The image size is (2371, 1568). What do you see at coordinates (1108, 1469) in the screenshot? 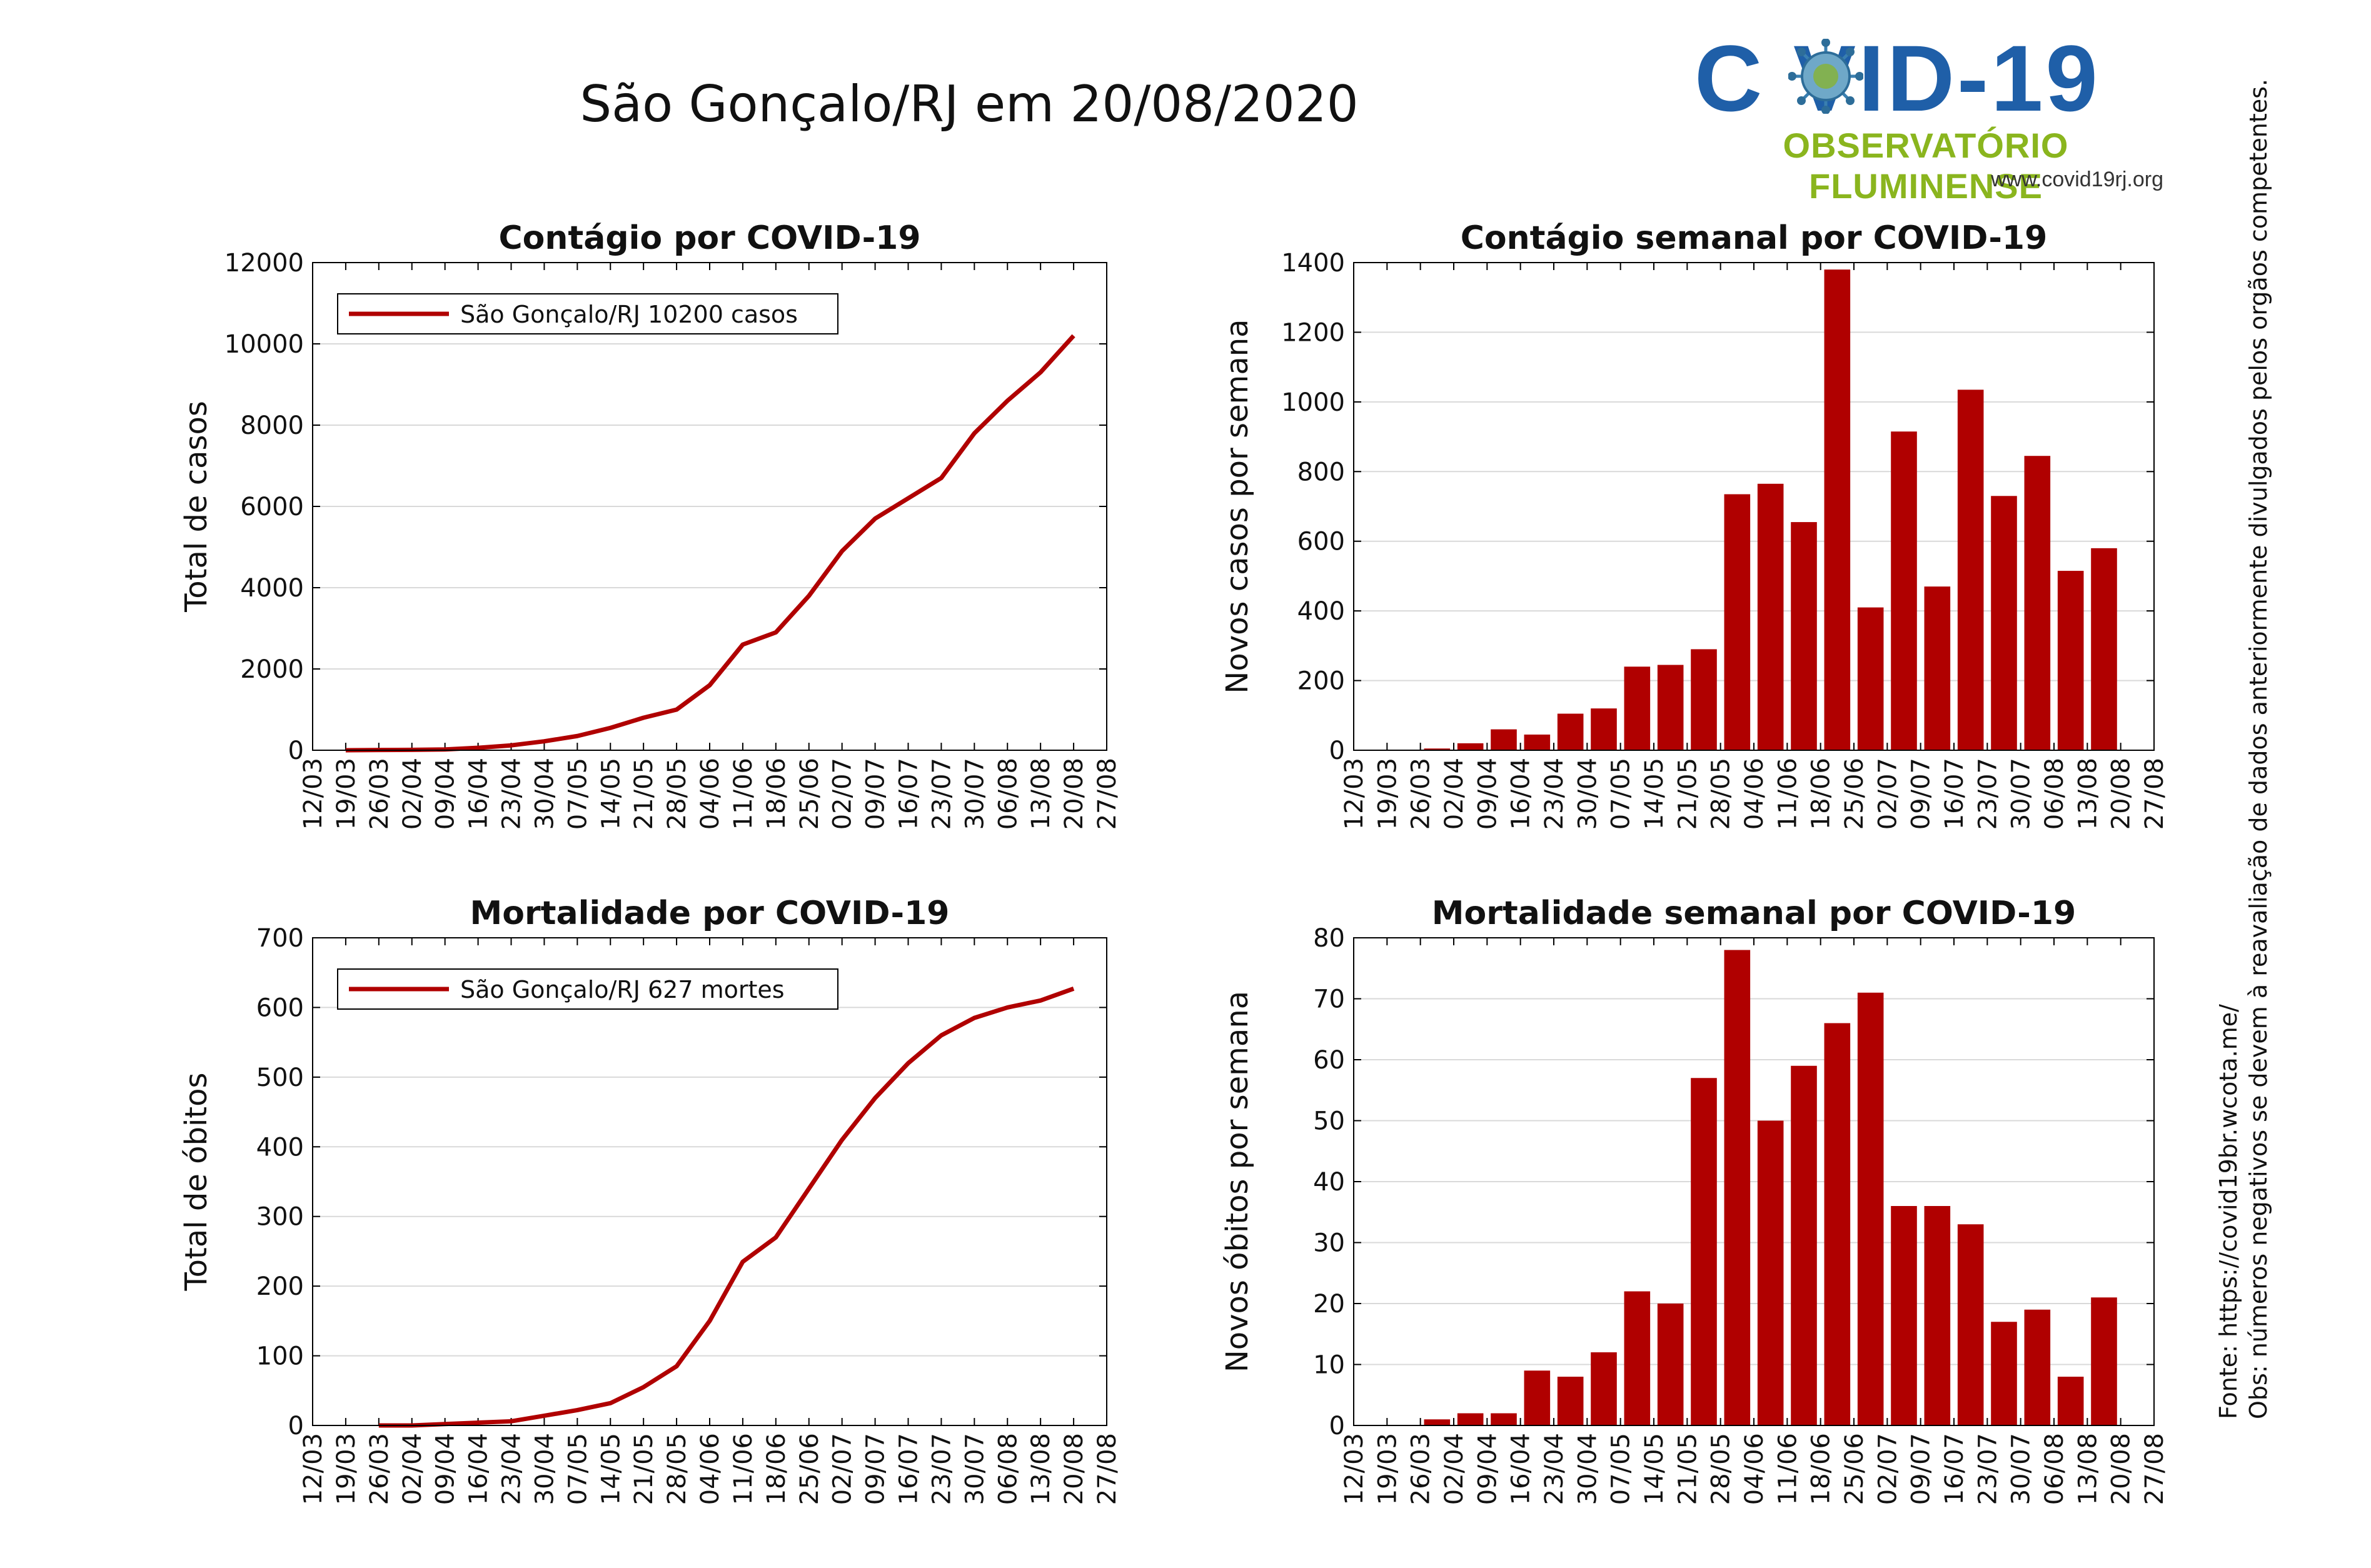
I see `x-tick-label: 27/08` at bounding box center [1108, 1469].